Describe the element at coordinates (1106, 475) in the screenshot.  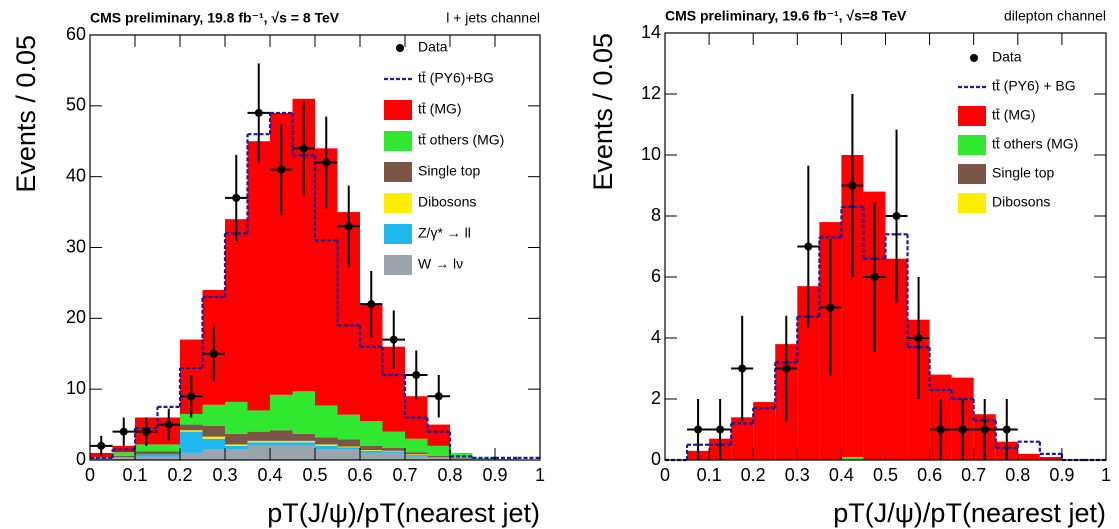
I see `x-tick-label: 1` at that location.